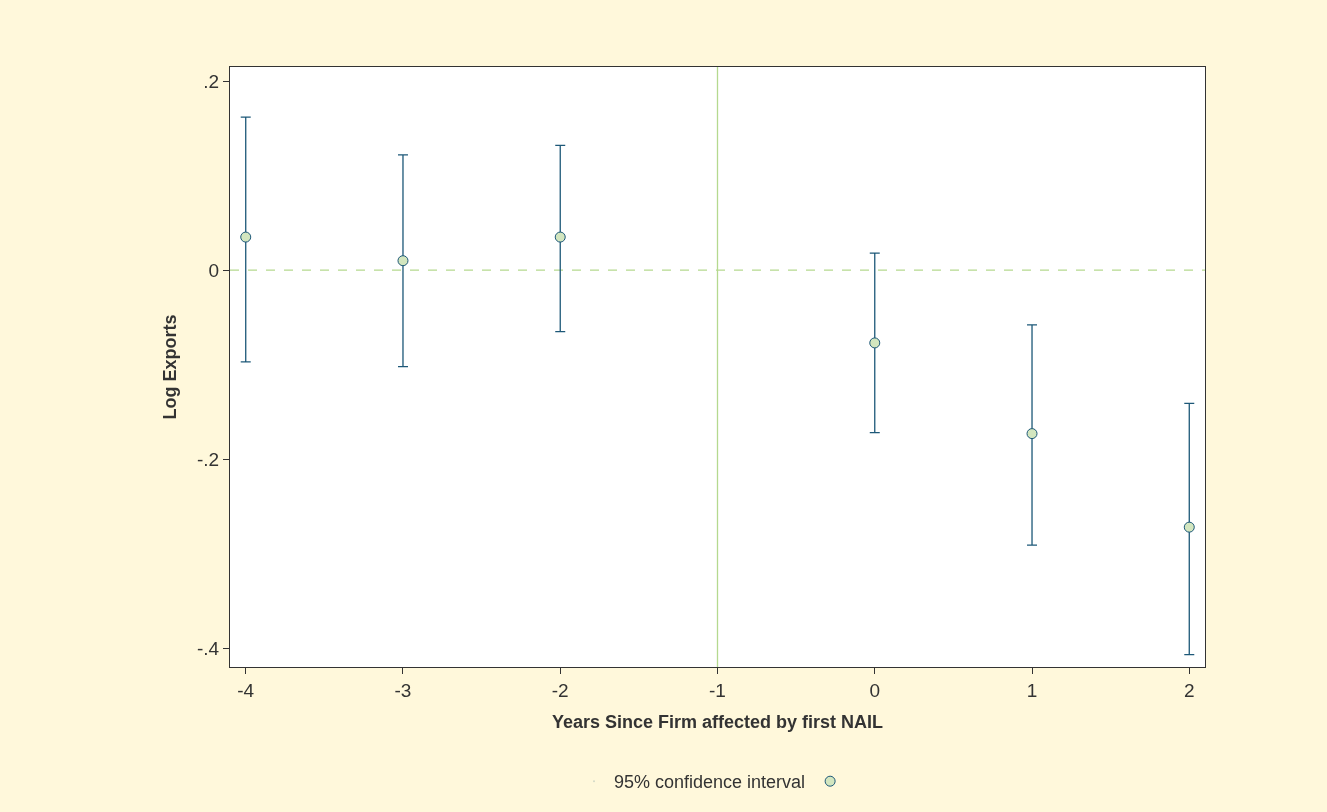  I want to click on x-tick-label: -1, so click(717, 690).